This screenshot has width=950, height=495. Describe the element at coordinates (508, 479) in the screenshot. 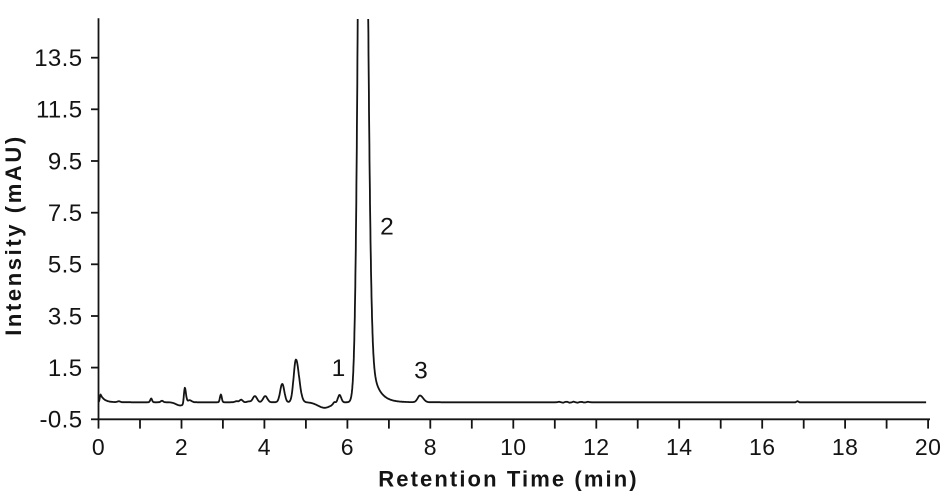

I see `svg-text: Retention Time (min)` at that location.